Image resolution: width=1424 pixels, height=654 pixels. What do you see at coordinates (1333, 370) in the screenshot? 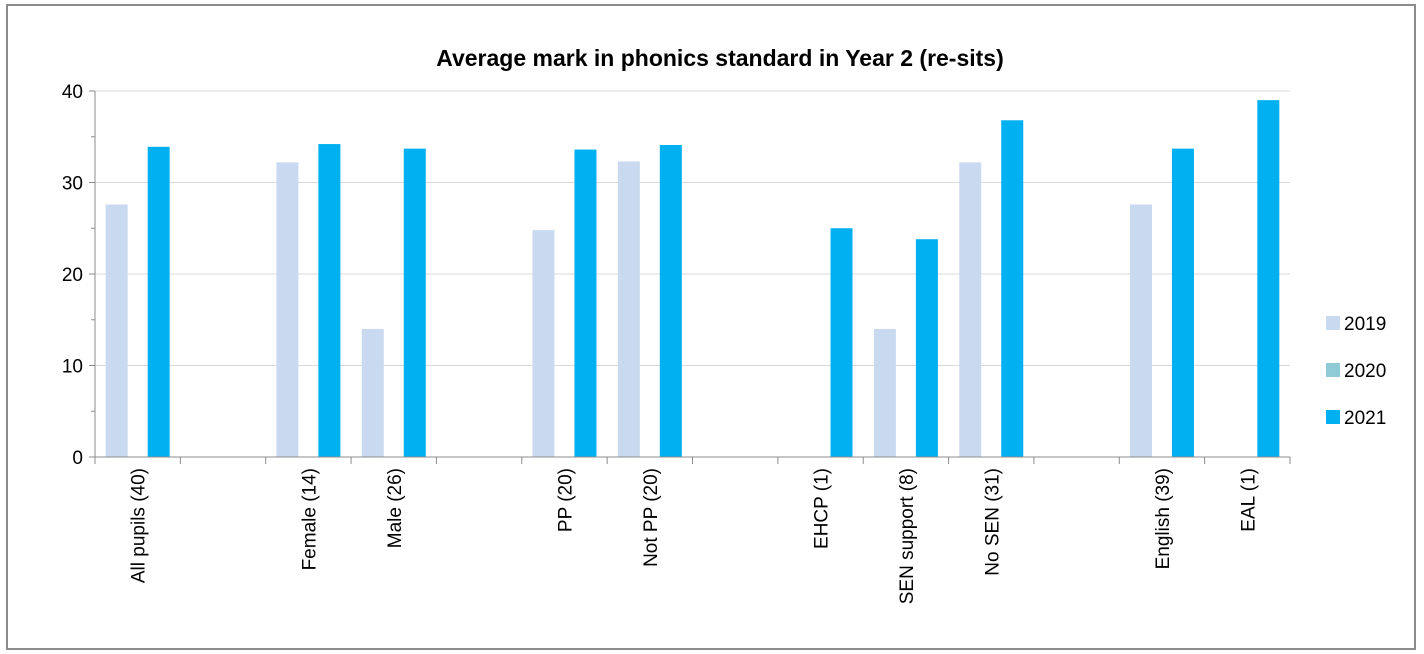
I see `legend-swatch-2020` at bounding box center [1333, 370].